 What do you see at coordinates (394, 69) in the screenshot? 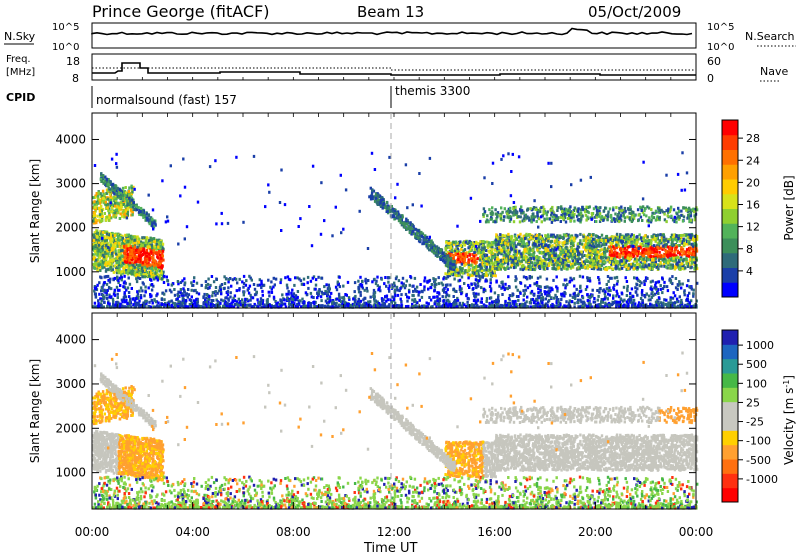
I see `nave-line` at bounding box center [394, 69].